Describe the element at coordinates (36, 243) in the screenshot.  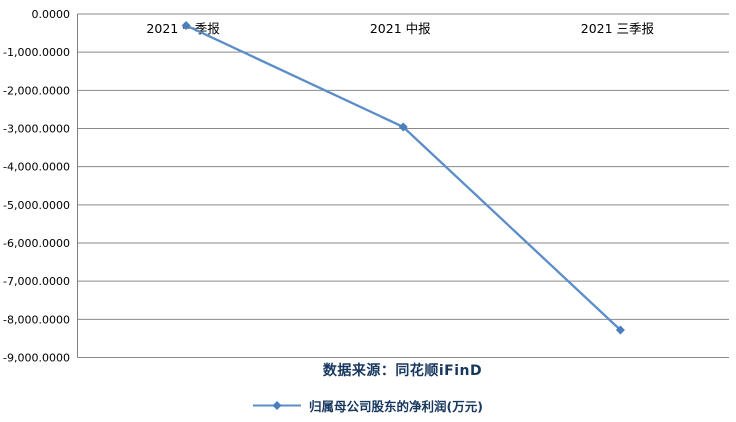
I see `y-axis-tick-label: -6,000.0000` at that location.